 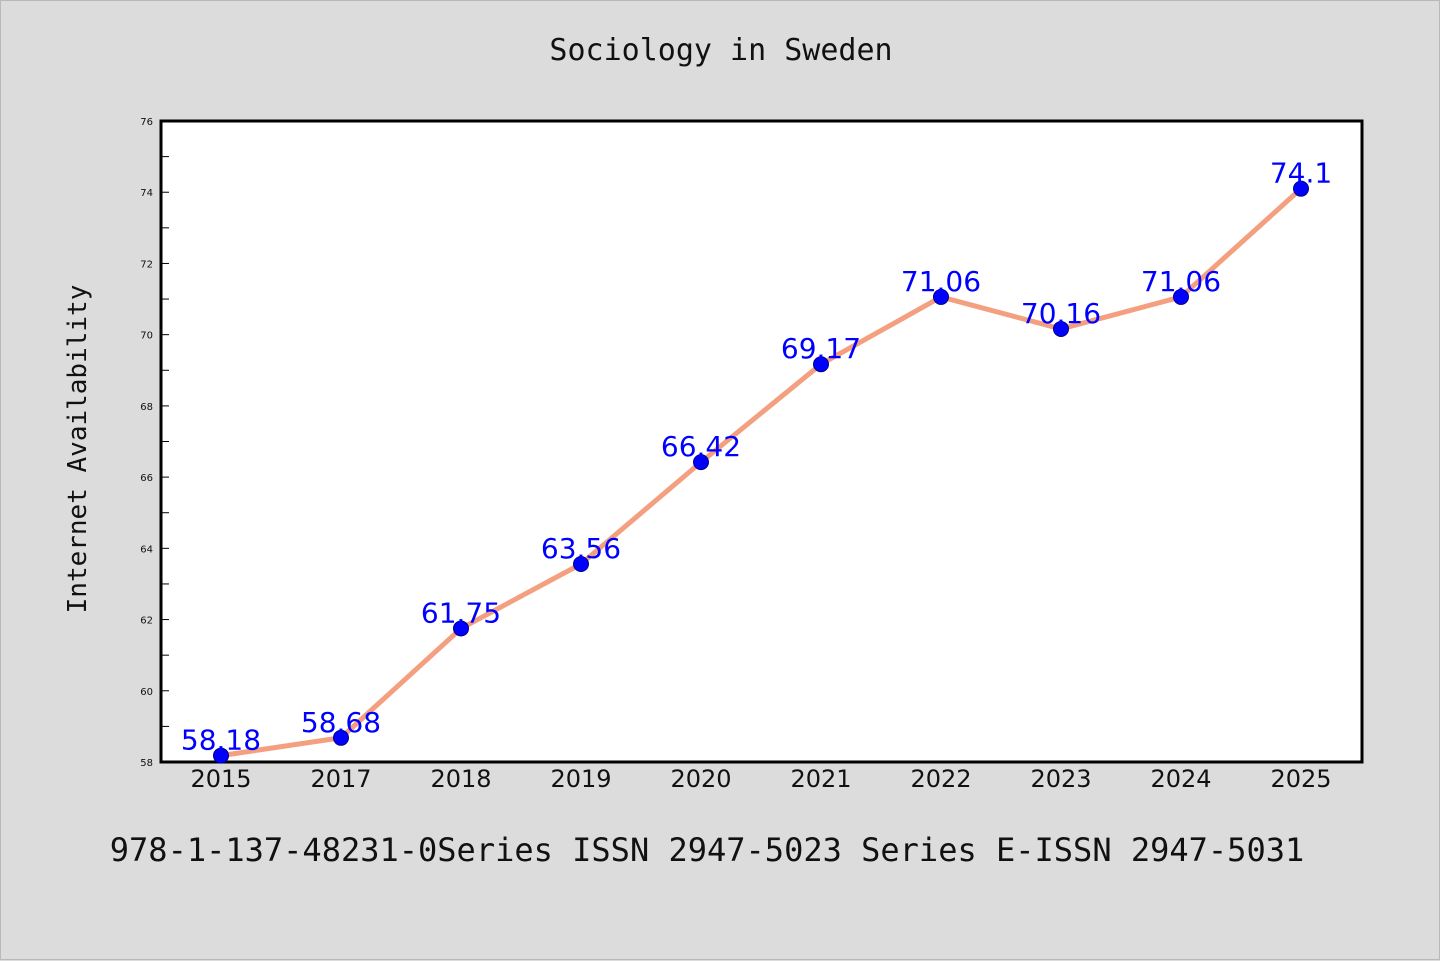 I want to click on data-label: 74.1, so click(x=1301, y=173).